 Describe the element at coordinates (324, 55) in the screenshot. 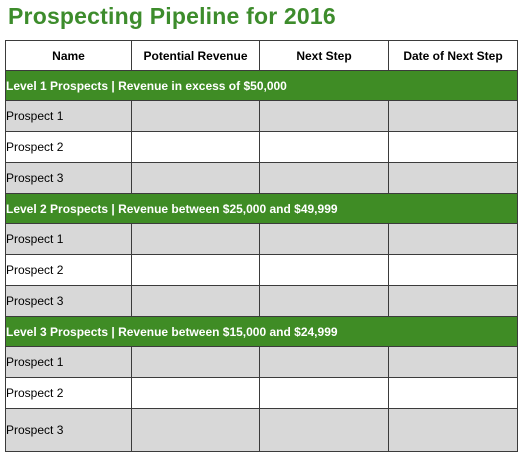

I see `column-header-next-step: Next Step` at that location.